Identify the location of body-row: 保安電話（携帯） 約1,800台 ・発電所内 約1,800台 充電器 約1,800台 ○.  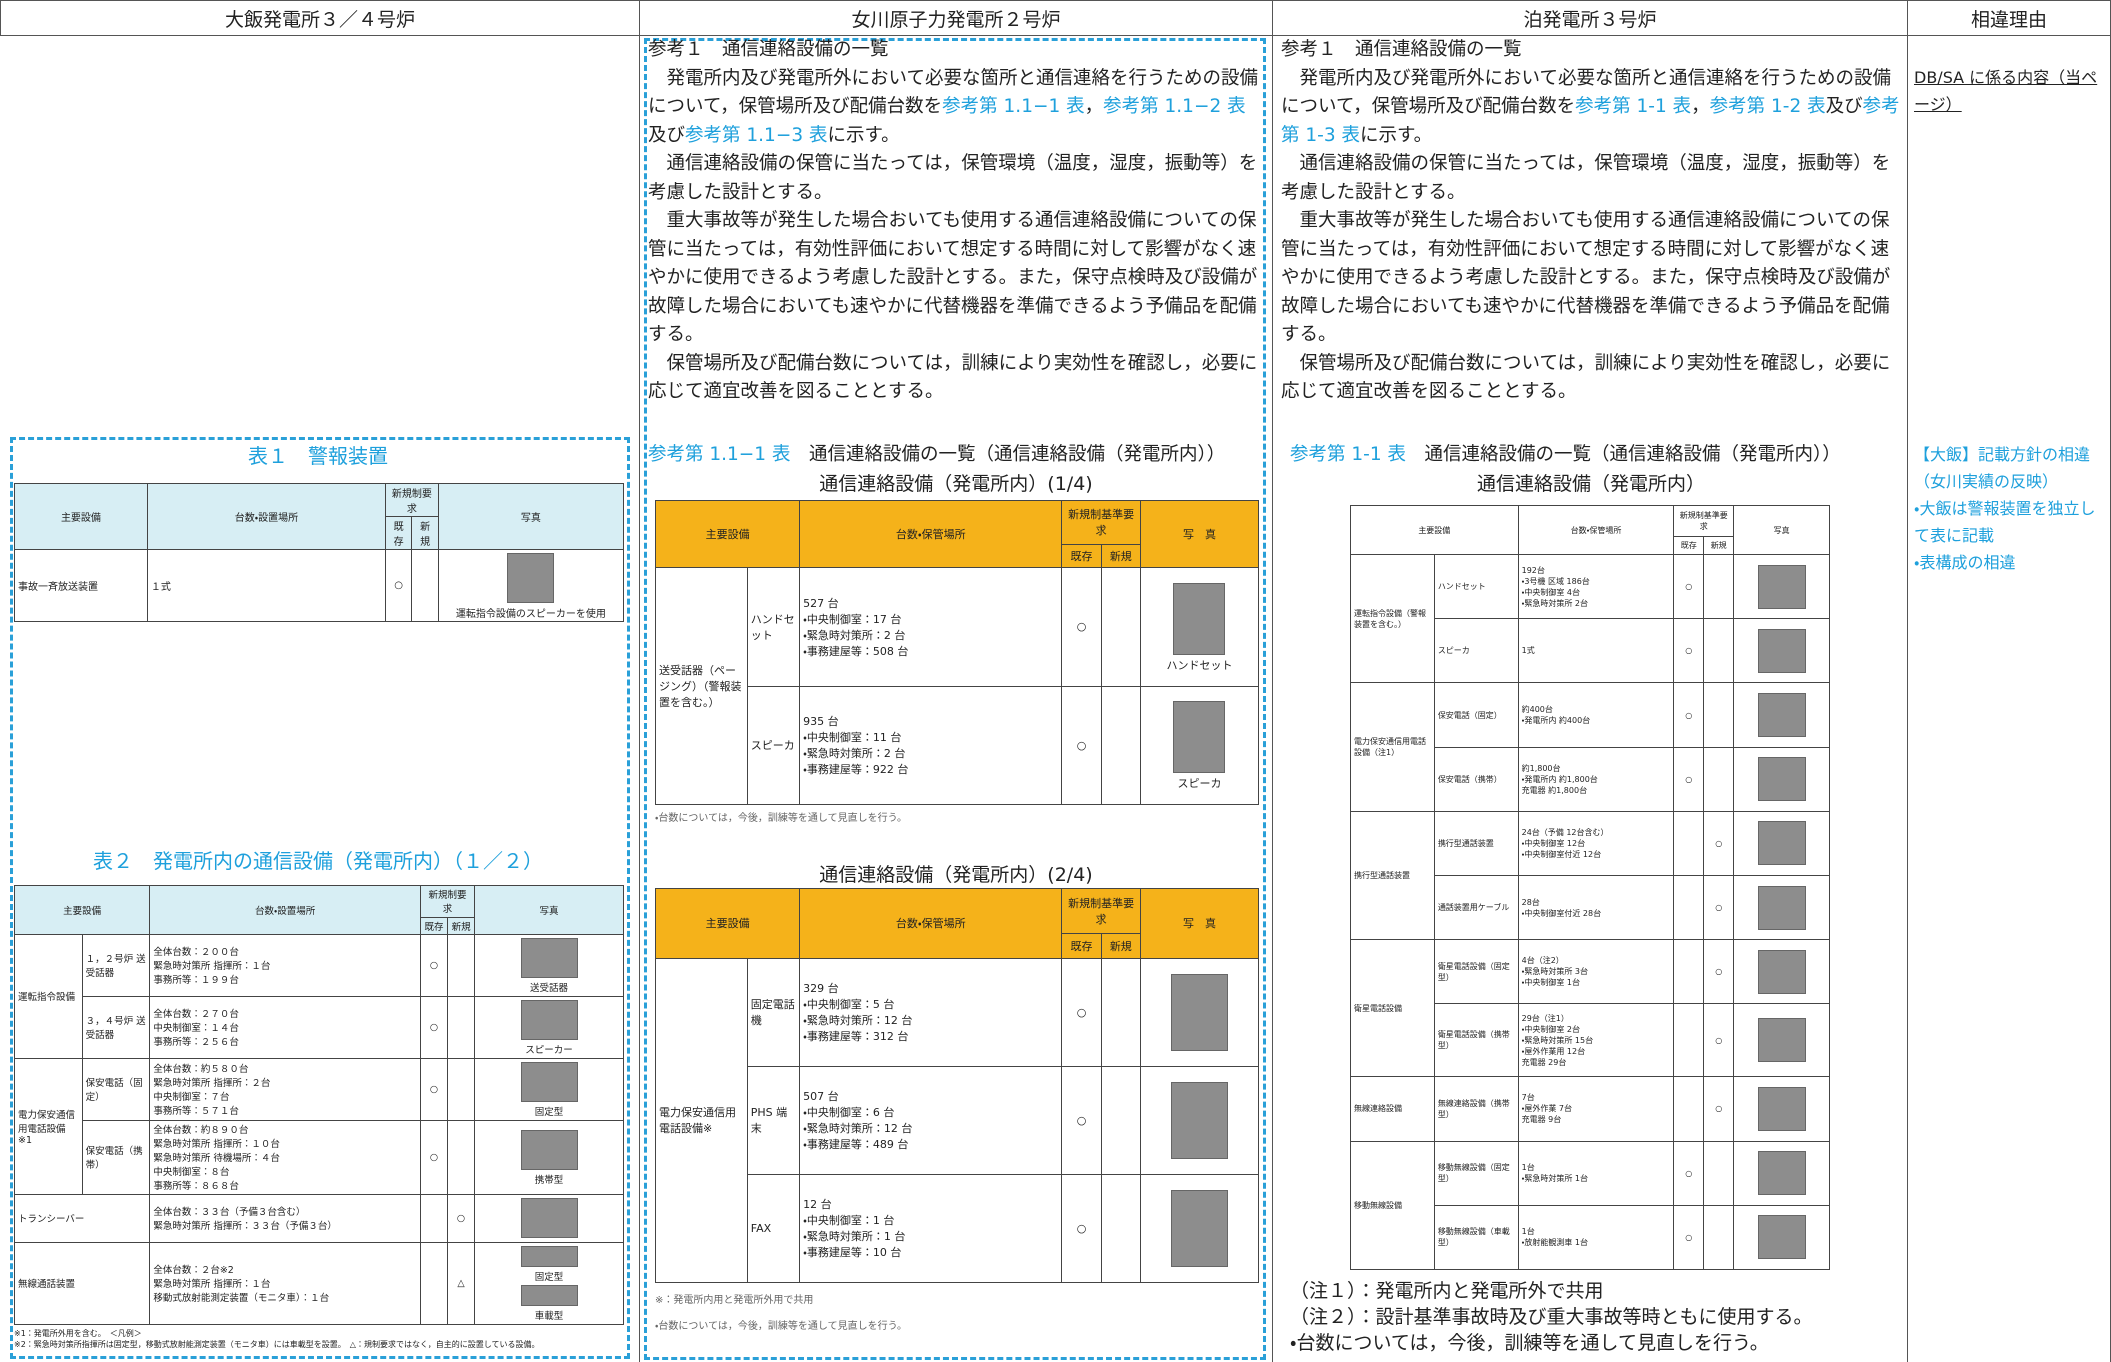
(1590, 779).